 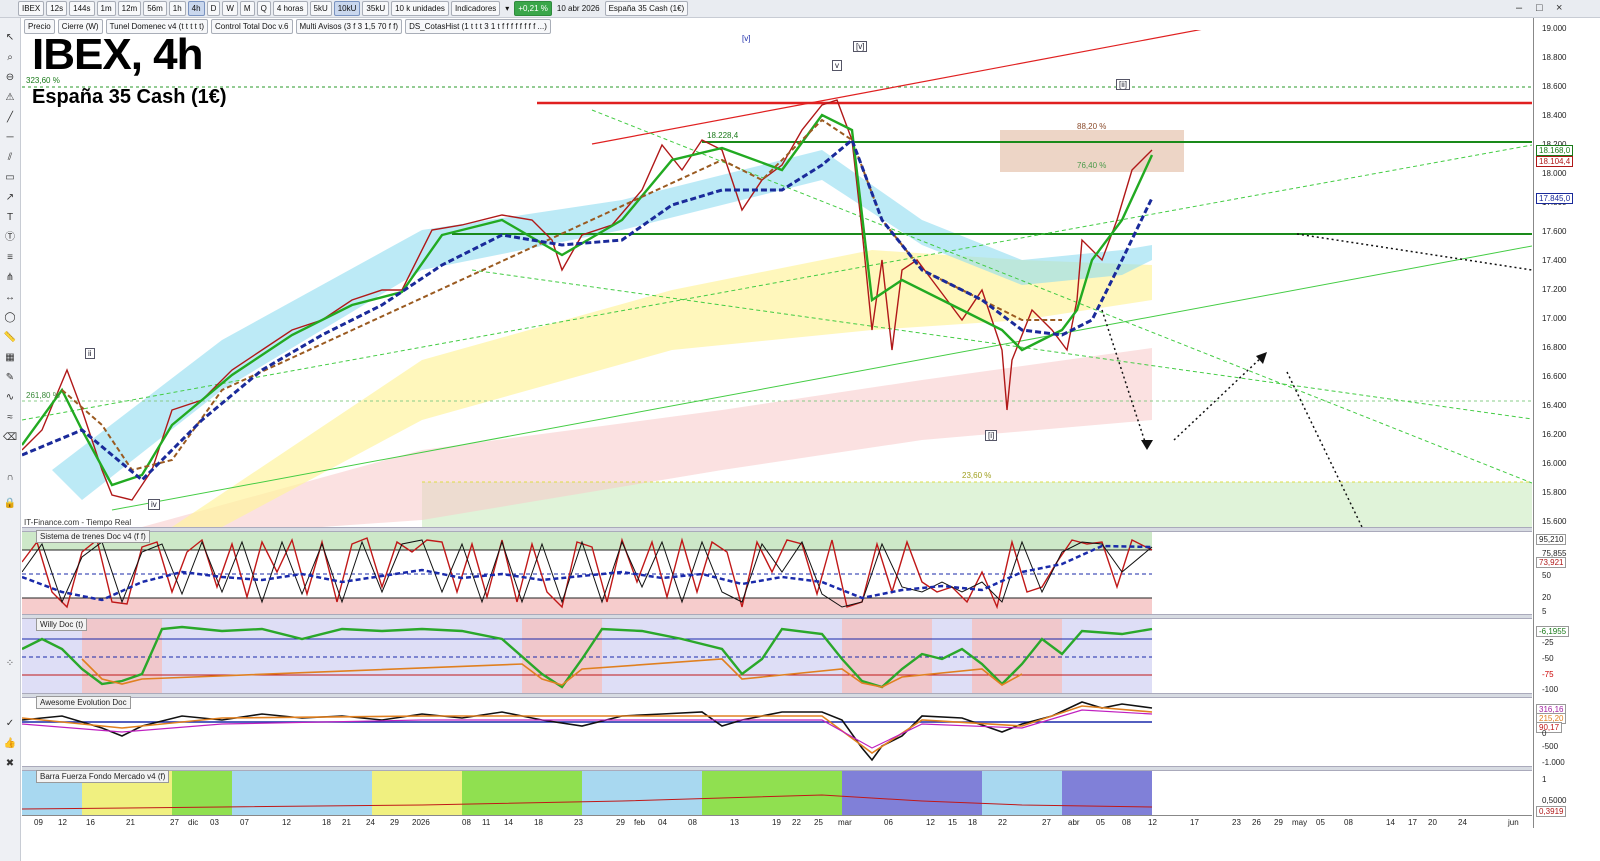 What do you see at coordinates (10, 503) in the screenshot?
I see `lock-tool-icon: 🔒` at bounding box center [10, 503].